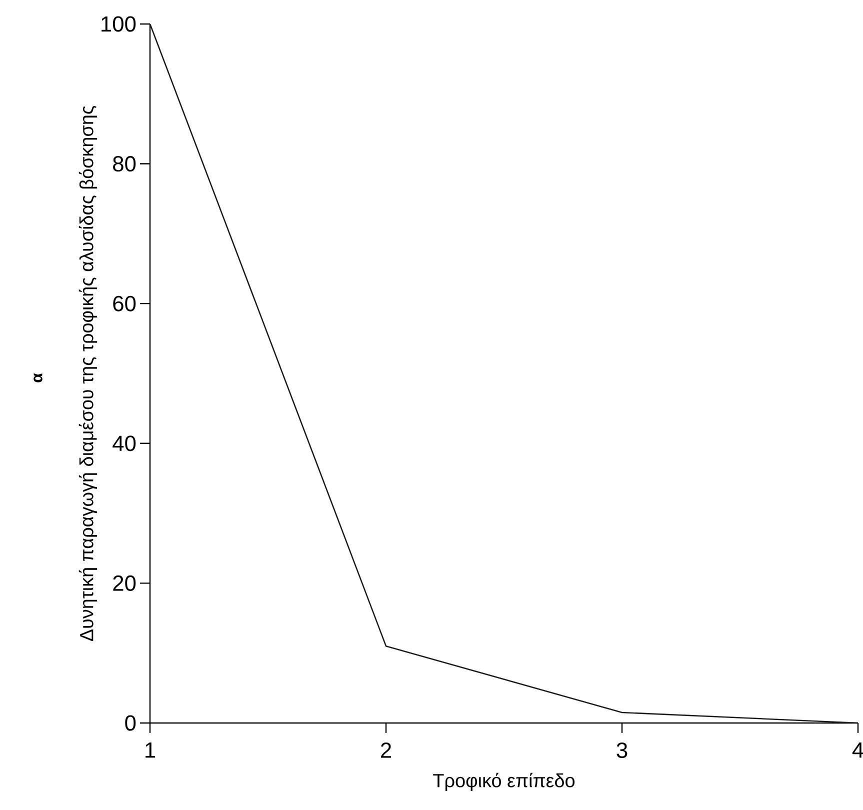 Image resolution: width=863 pixels, height=810 pixels. What do you see at coordinates (124, 304) in the screenshot?
I see `y-tick-label: 60` at bounding box center [124, 304].